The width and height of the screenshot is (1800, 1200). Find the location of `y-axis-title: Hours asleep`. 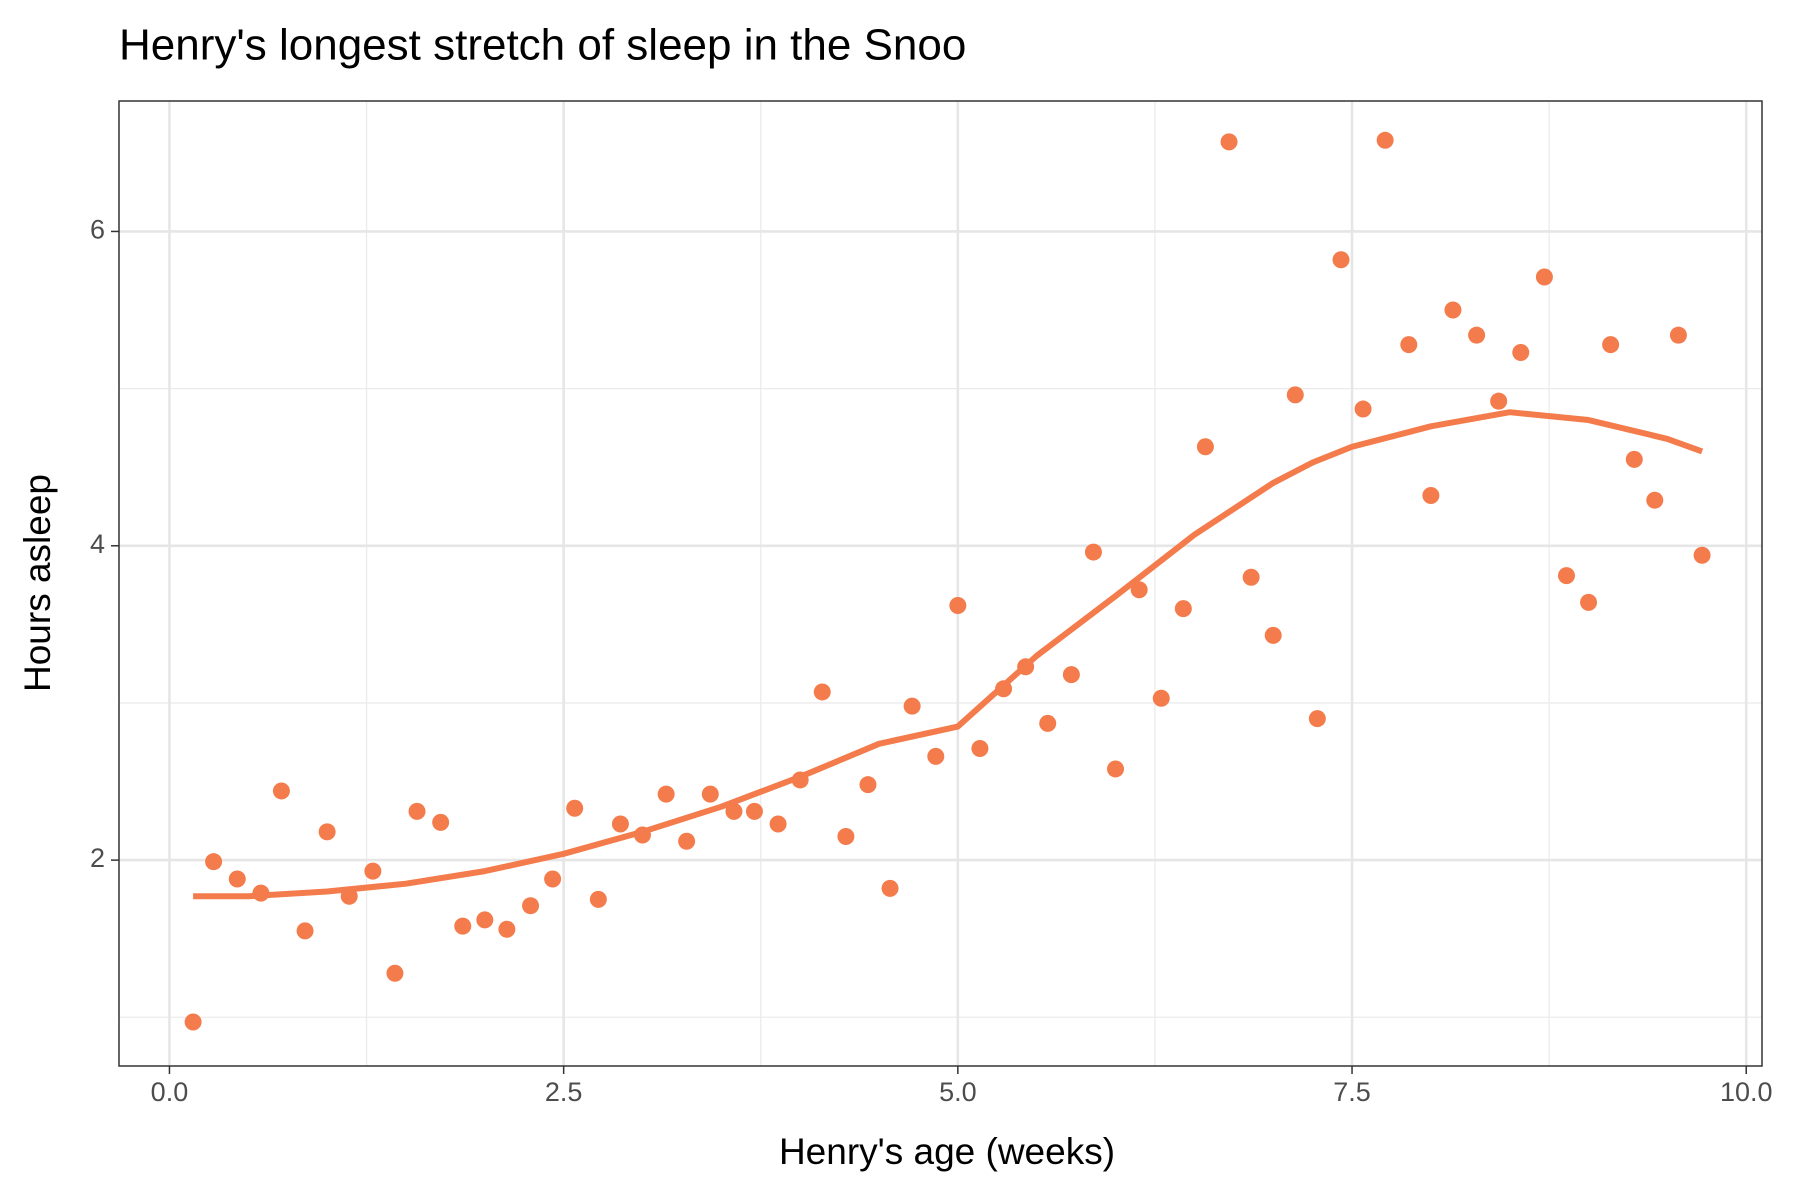

y-axis-title: Hours asleep is located at coordinates (37, 583).